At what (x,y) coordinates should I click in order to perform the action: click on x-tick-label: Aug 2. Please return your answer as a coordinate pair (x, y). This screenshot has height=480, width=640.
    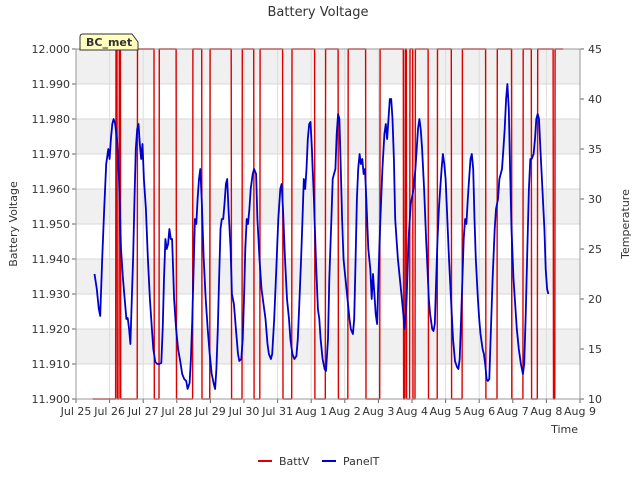
    Looking at the image, I should click on (345, 411).